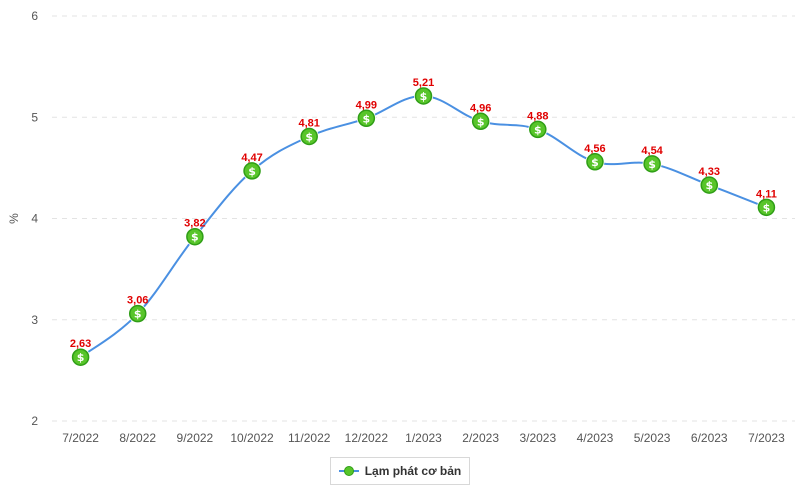  Describe the element at coordinates (480, 108) in the screenshot. I see `data-label: 4,96` at that location.